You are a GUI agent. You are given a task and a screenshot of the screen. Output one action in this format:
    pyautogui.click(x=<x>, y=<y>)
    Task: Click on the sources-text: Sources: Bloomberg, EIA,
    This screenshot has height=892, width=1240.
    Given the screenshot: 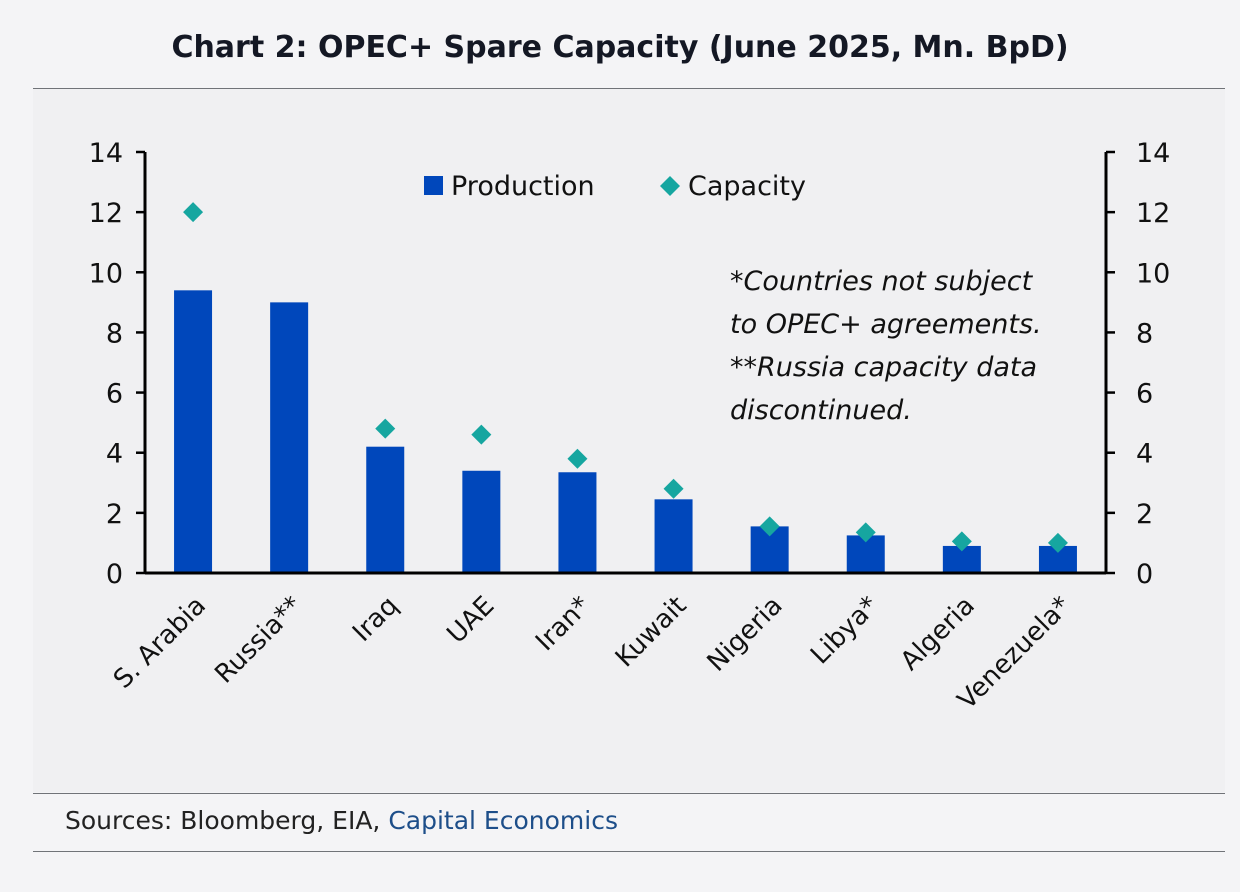 What is the action you would take?
    pyautogui.click(x=227, y=820)
    